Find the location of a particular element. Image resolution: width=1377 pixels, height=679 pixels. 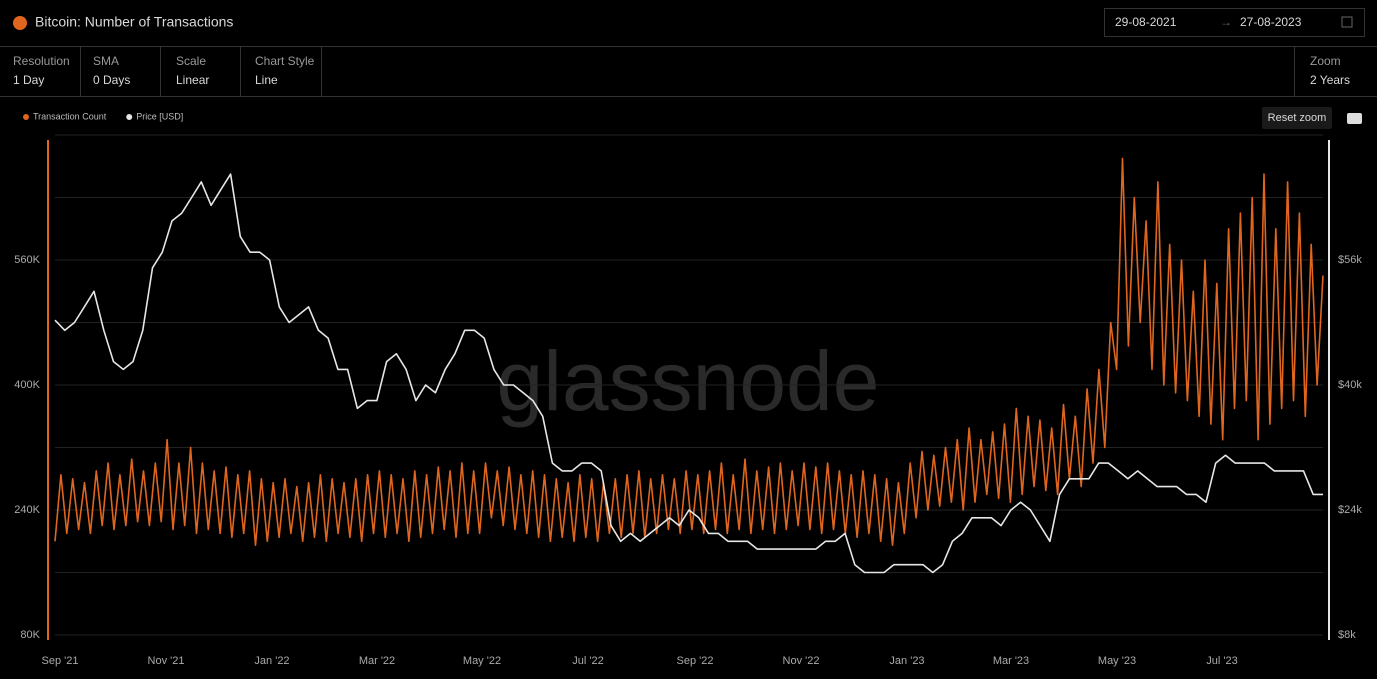

legend-label: Price [USD] is located at coordinates (159, 116).